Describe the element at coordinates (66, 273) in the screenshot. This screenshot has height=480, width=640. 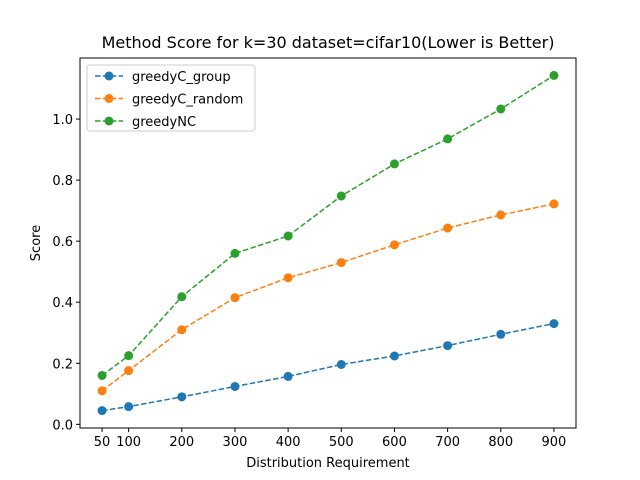
I see `y-axis: 0.0 0.2 0.4 0.6 0.8 1.0` at that location.